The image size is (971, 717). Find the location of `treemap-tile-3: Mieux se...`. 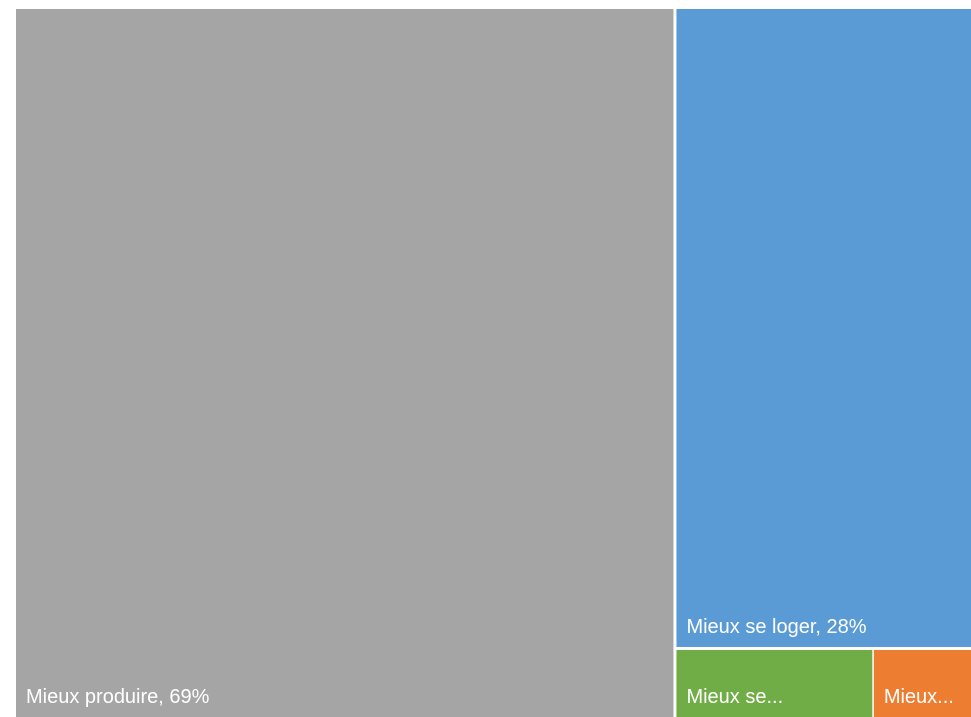

treemap-tile-3: Mieux se... is located at coordinates (774, 683).